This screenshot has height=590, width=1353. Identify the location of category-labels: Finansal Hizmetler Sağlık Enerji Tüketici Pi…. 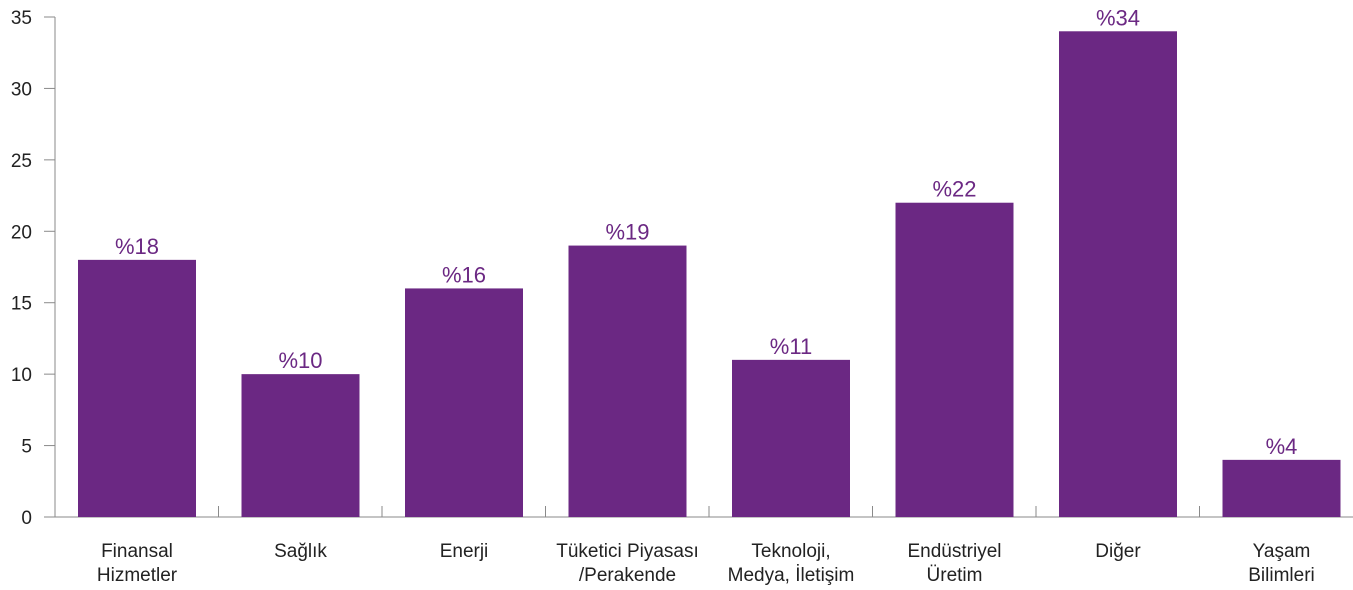
(706, 563).